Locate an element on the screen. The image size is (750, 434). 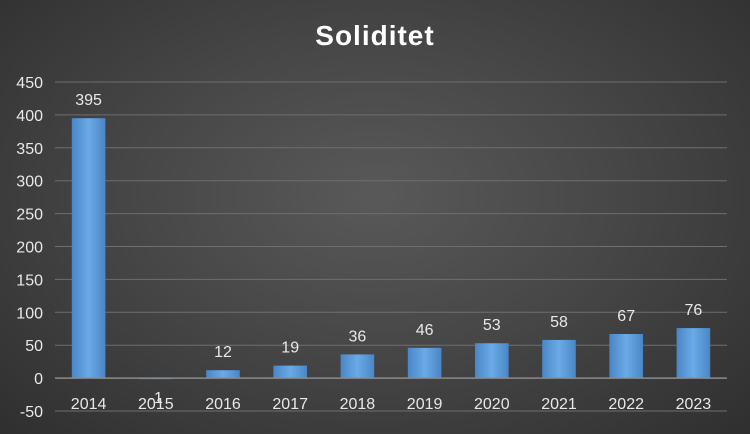
y-tick-label: 400 is located at coordinates (29, 116).